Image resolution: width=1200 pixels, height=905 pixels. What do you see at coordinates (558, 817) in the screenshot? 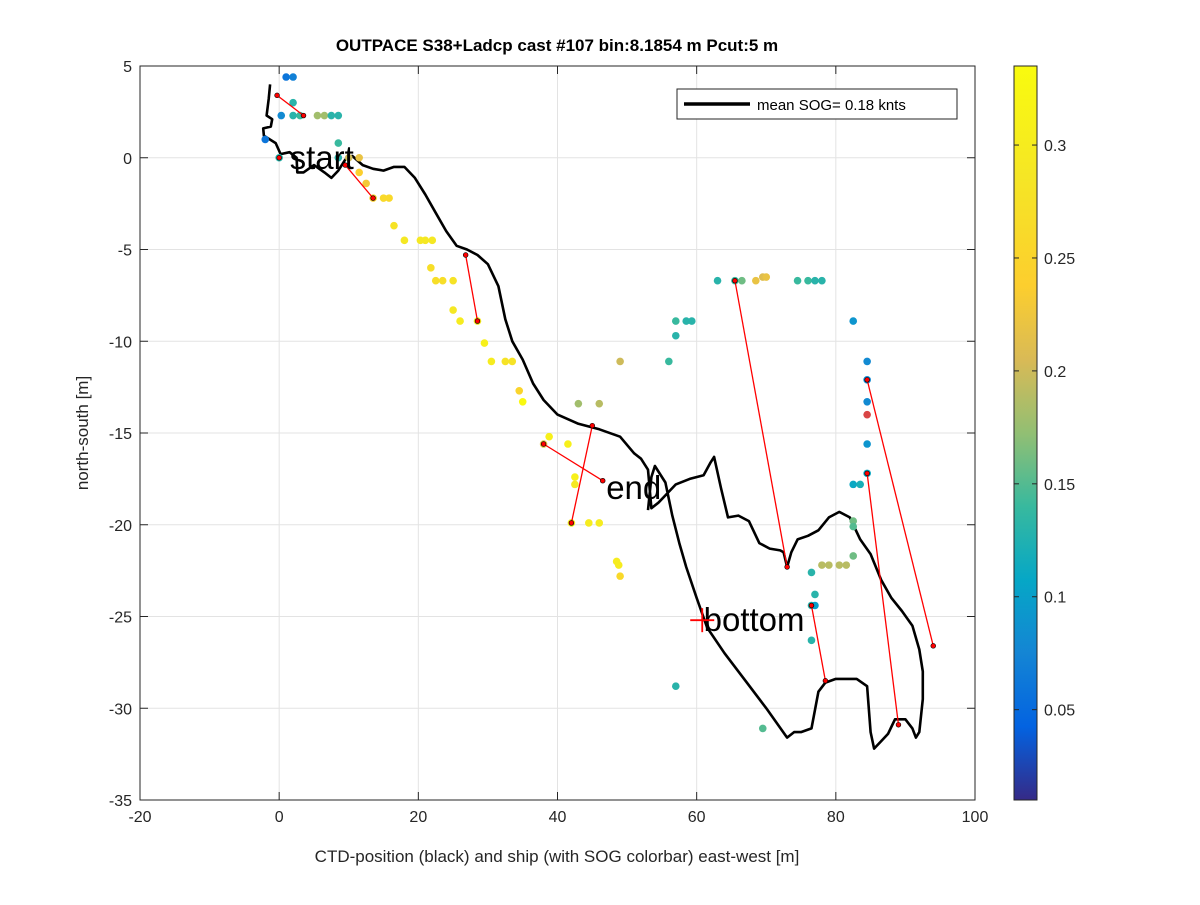
I see `x-tick-label: 40` at bounding box center [558, 817].